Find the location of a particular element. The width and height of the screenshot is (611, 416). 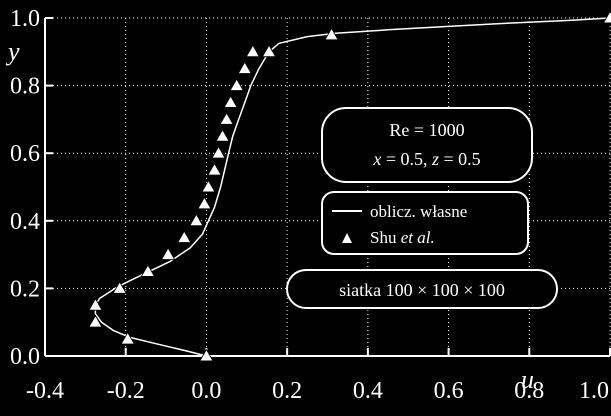

y-tick-label: 0.8 is located at coordinates (25, 87).